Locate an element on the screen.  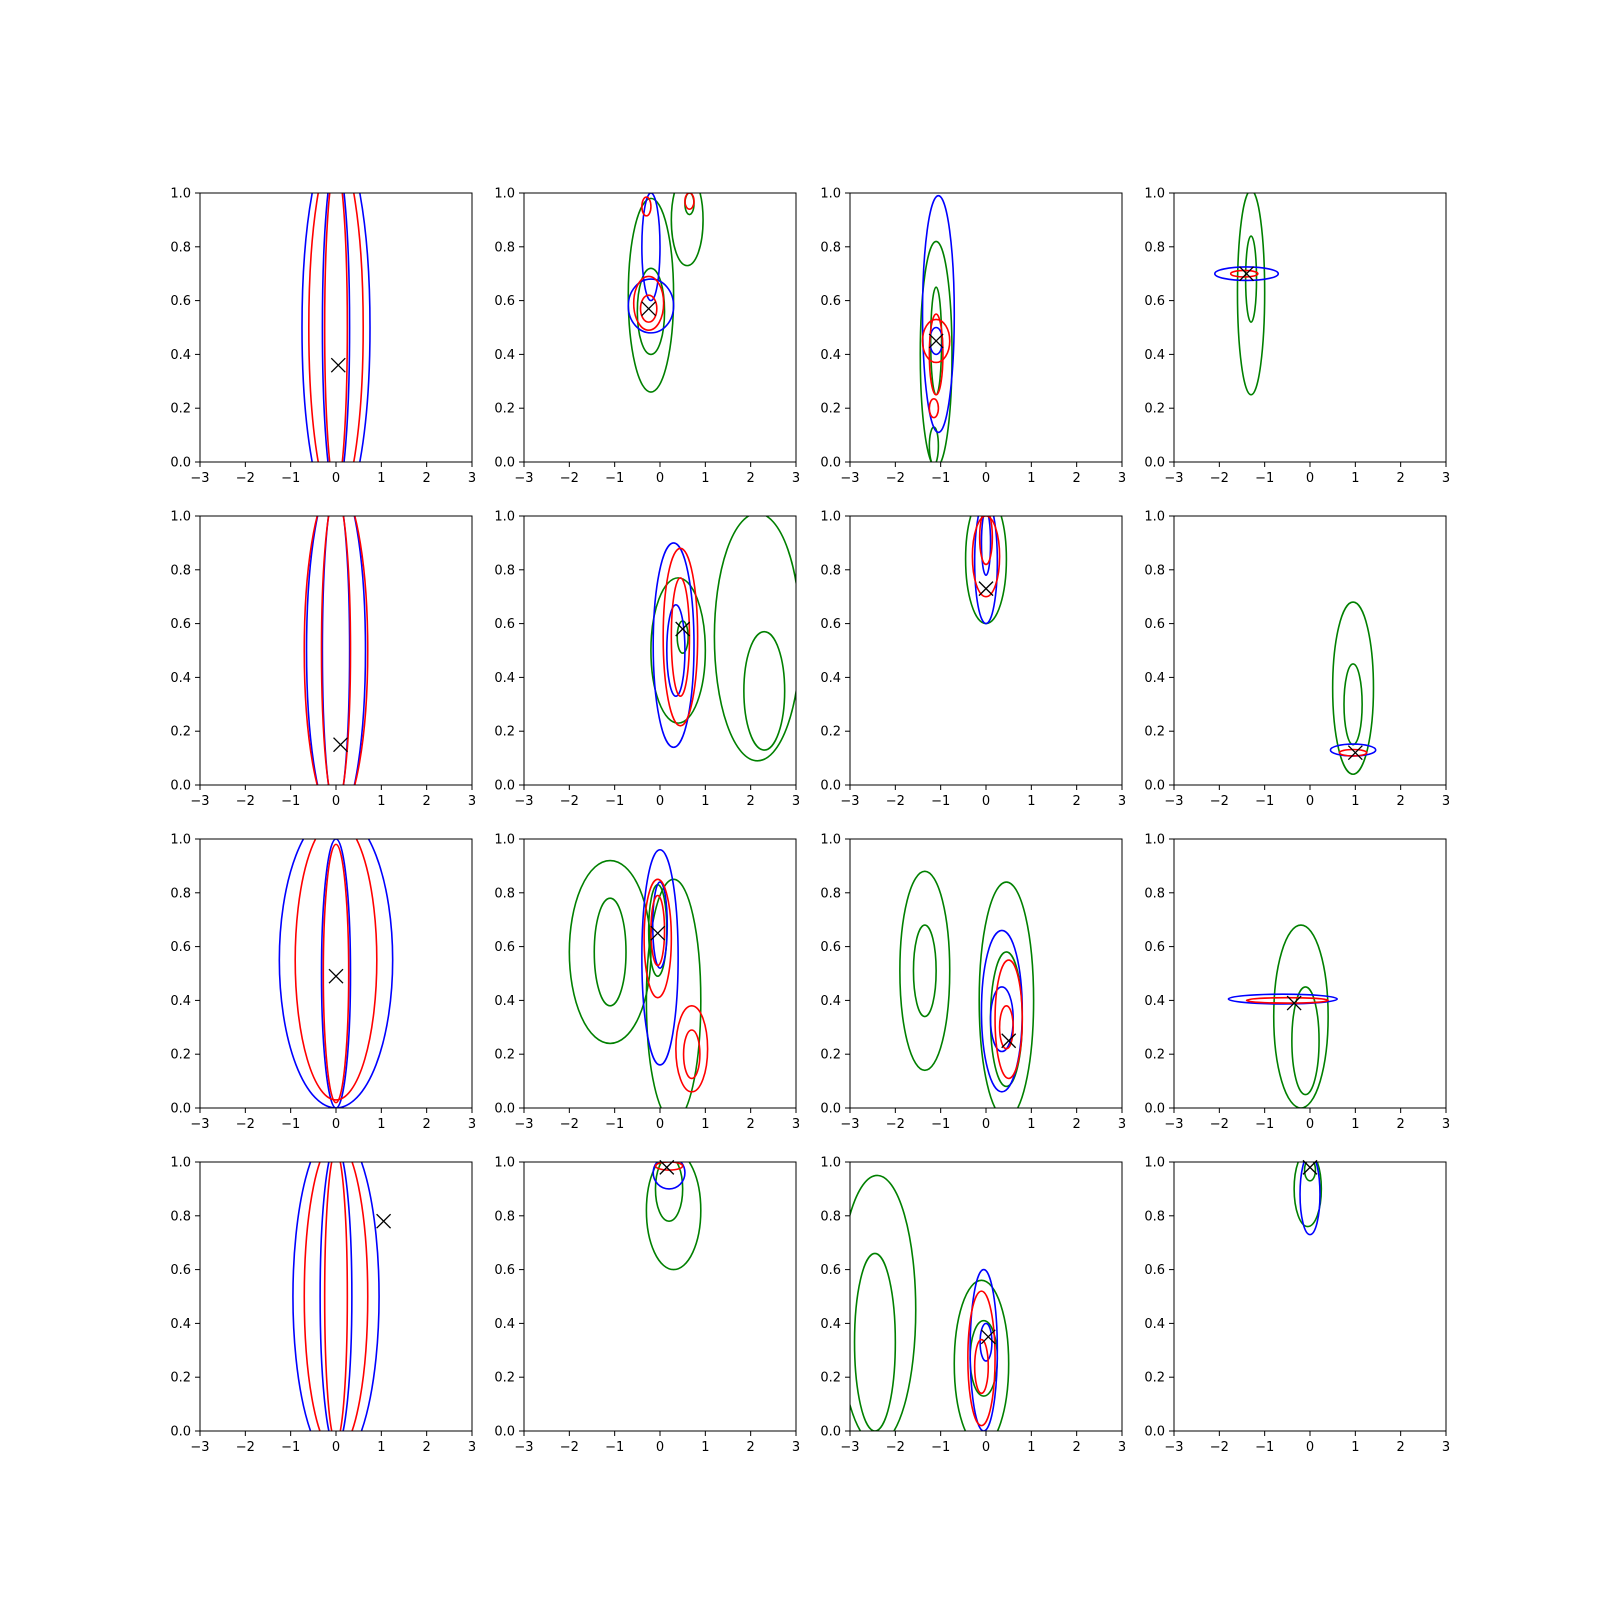
subplot-r2-c2: −3 −2 −1 0 1 2 3 0.0 0.2 0.4 0.6 0.8 1.0 is located at coordinates (973, 983).